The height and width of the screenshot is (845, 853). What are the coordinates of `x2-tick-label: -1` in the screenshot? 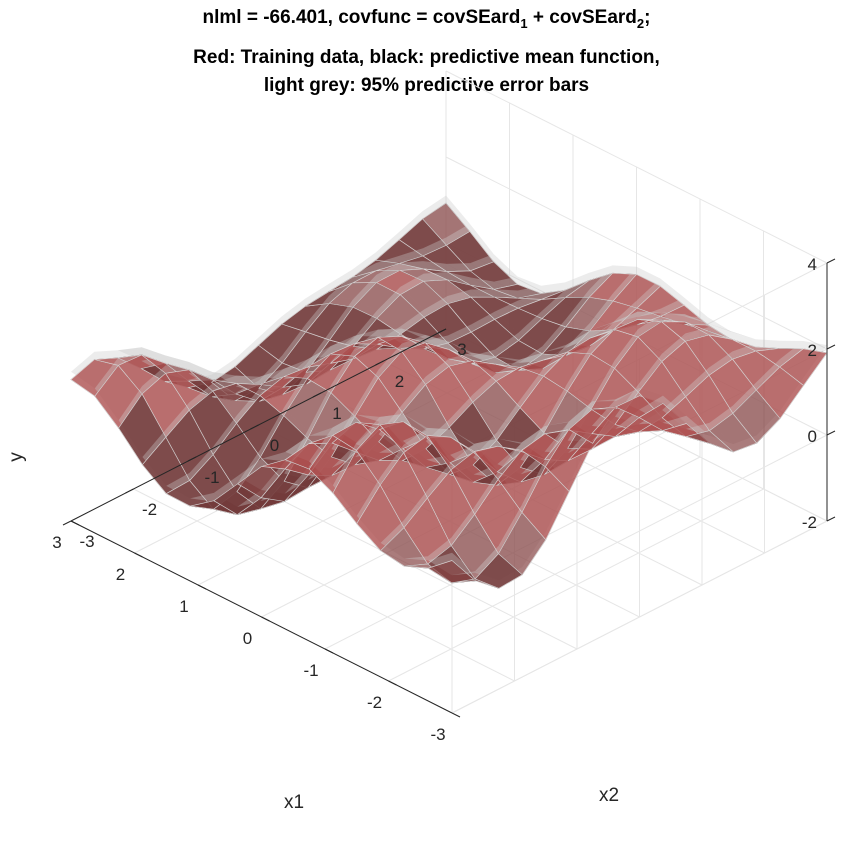 It's located at (211, 477).